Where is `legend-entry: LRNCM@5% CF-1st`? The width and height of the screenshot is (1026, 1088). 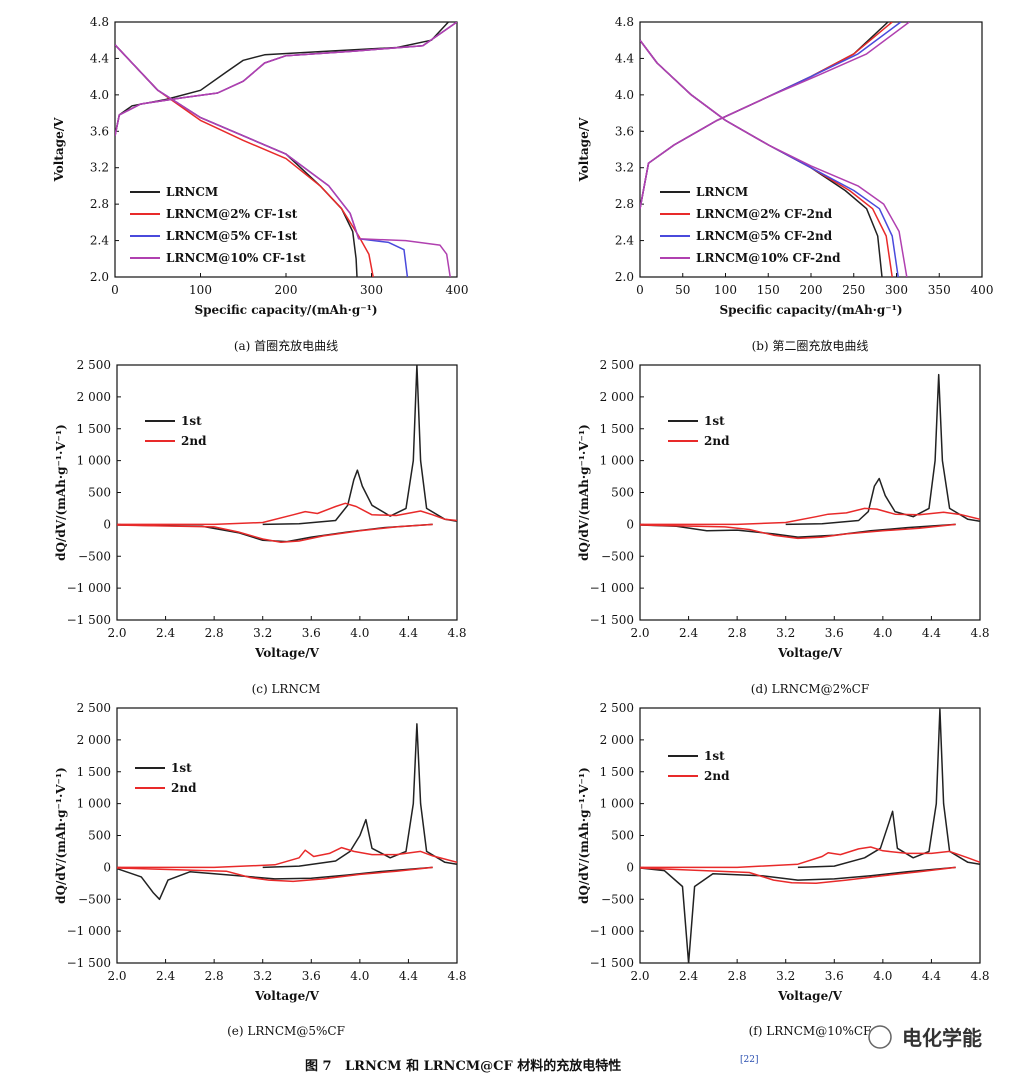
legend-entry: LRNCM@5% CF-1st is located at coordinates (232, 236).